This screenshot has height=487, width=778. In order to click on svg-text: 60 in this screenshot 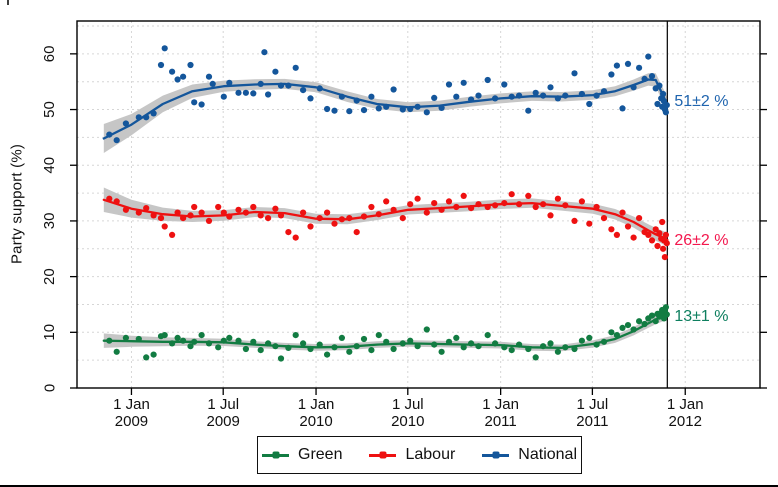, I will do `click(49, 54)`.